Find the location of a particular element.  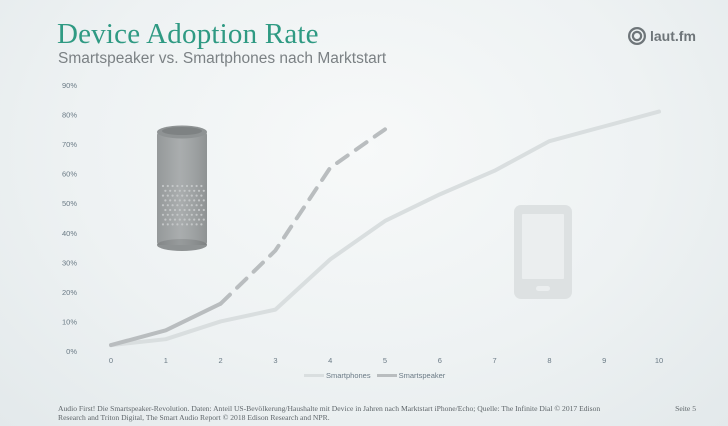

legend-item-smartspeaker: Smartspeaker is located at coordinates (411, 375).